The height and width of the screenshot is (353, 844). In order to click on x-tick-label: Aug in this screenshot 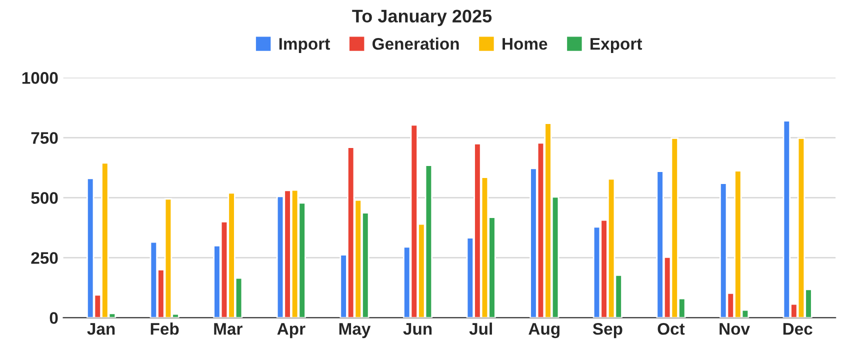, I will do `click(544, 330)`.